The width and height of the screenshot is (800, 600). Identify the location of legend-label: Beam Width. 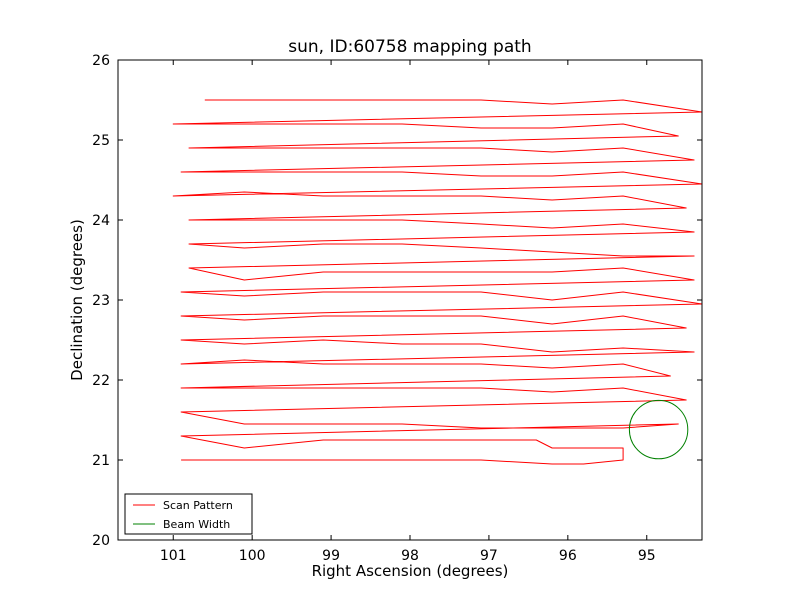
(196, 524).